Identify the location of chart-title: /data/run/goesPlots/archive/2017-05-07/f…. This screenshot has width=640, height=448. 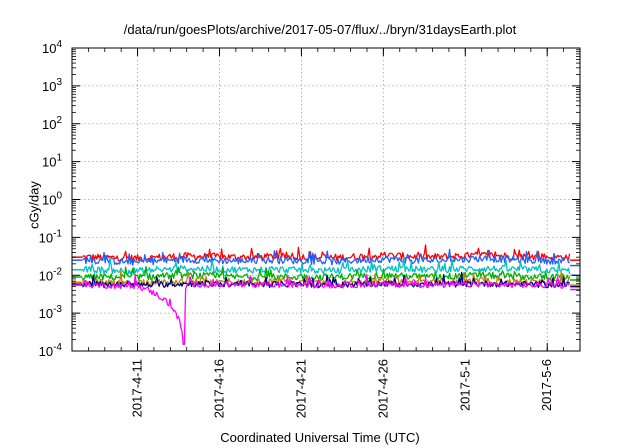
(320, 29).